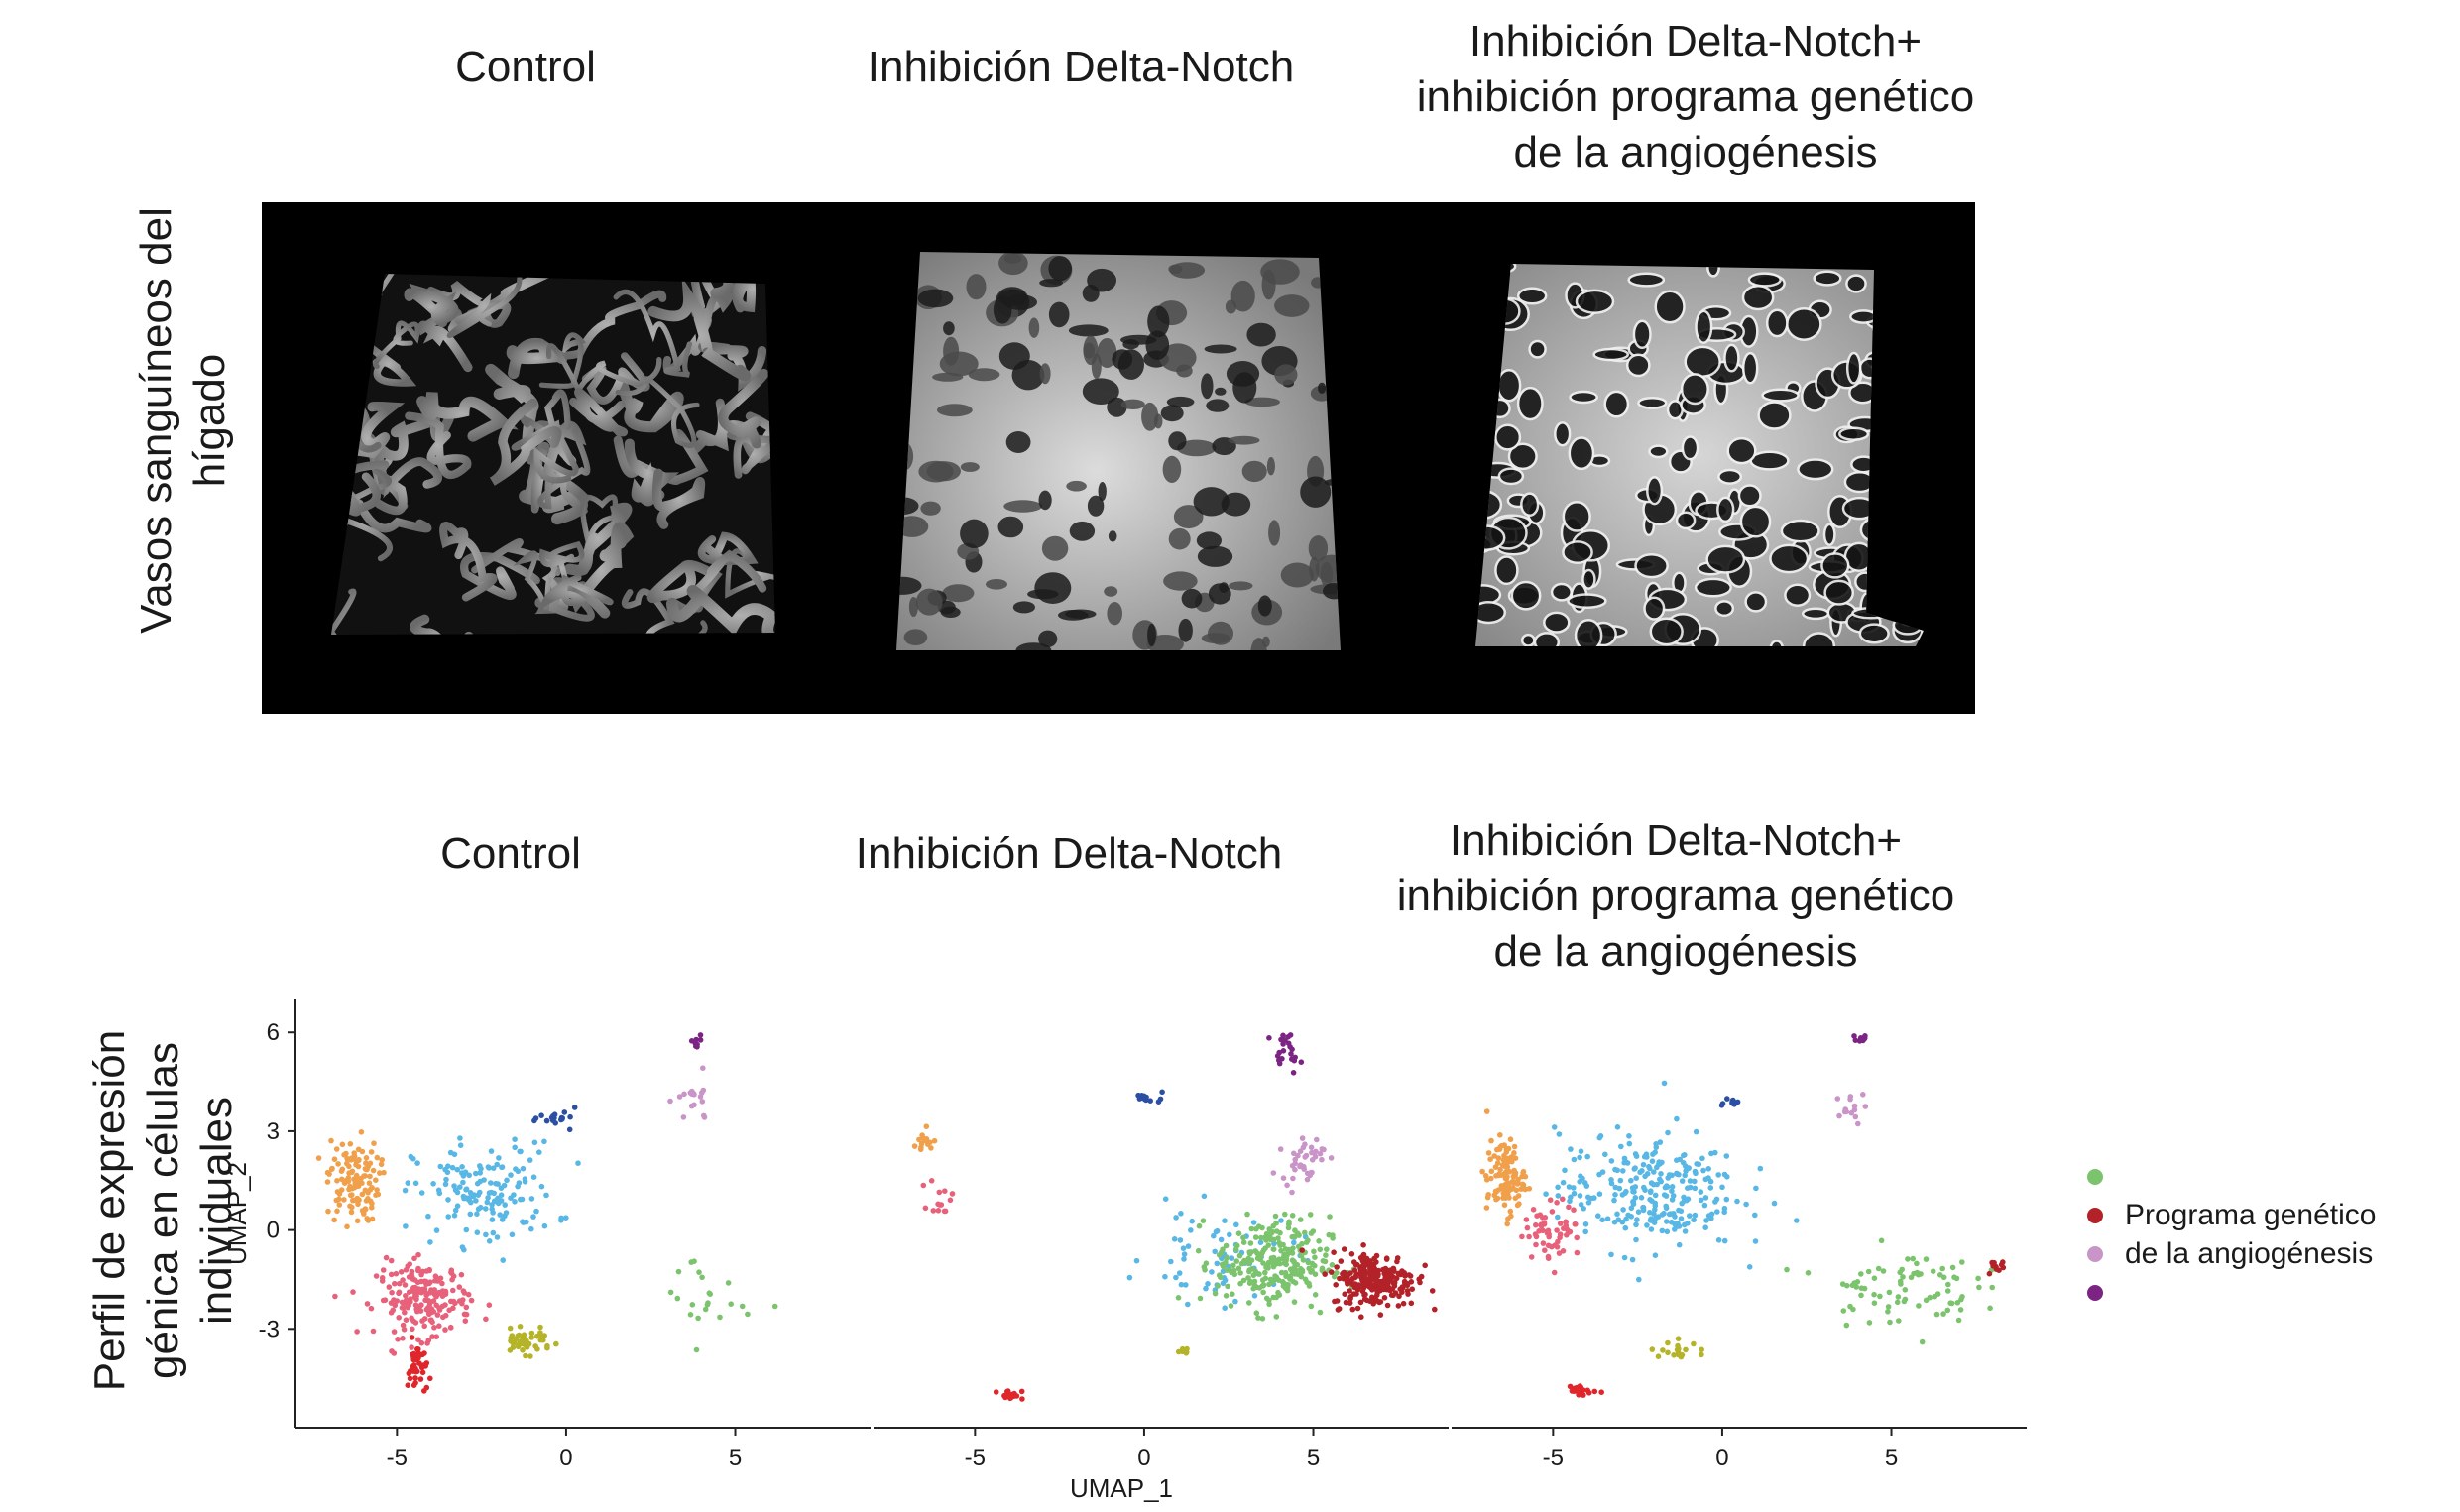  Describe the element at coordinates (397, 1458) in the screenshot. I see `x-tick-label: -5` at that location.